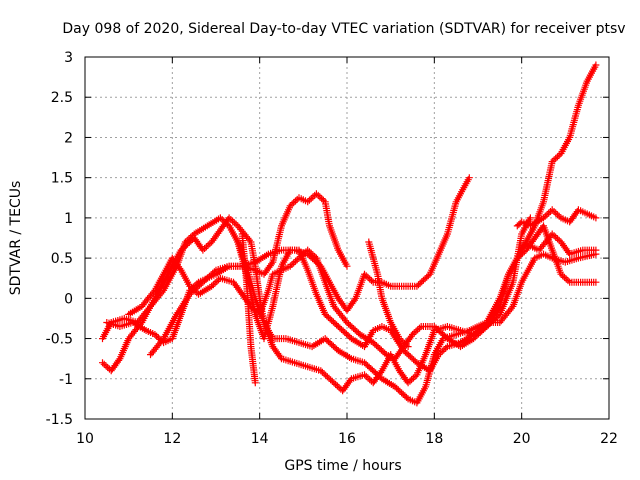 The width and height of the screenshot is (640, 480). I want to click on y-tick-label: -1.5, so click(59, 420).